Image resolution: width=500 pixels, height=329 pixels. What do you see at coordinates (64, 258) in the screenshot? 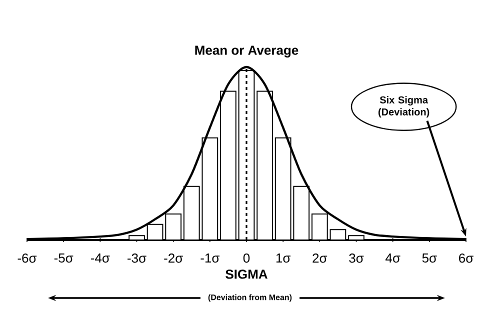
I see `x-tick-label: -5σ` at bounding box center [64, 258].